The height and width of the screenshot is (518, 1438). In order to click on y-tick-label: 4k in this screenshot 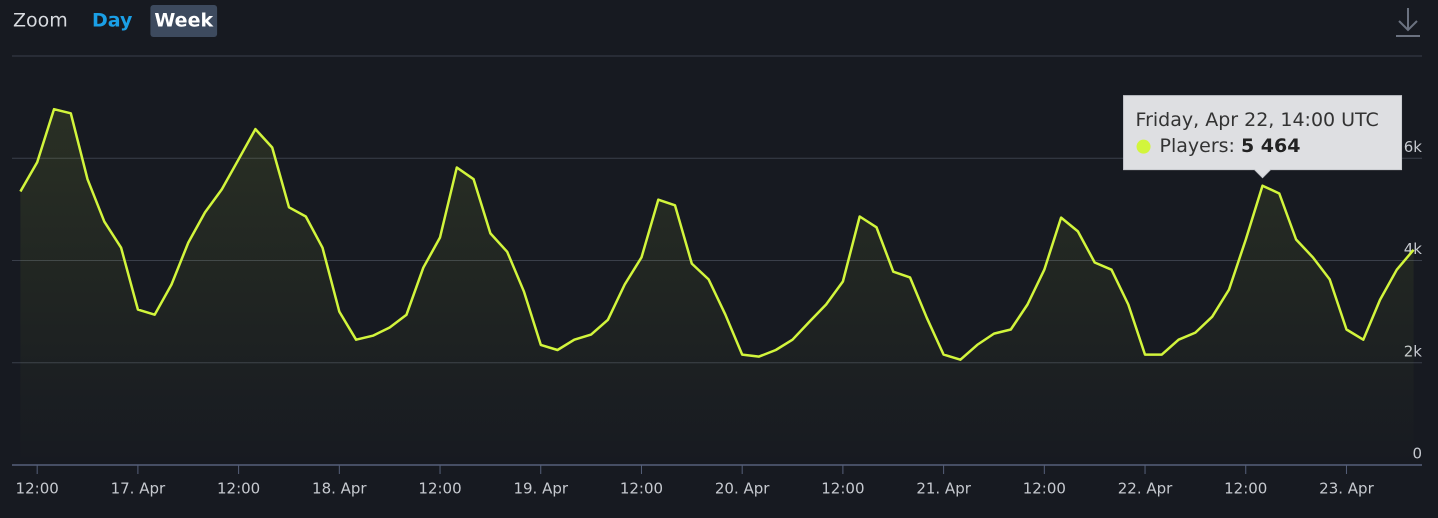, I will do `click(1413, 249)`.